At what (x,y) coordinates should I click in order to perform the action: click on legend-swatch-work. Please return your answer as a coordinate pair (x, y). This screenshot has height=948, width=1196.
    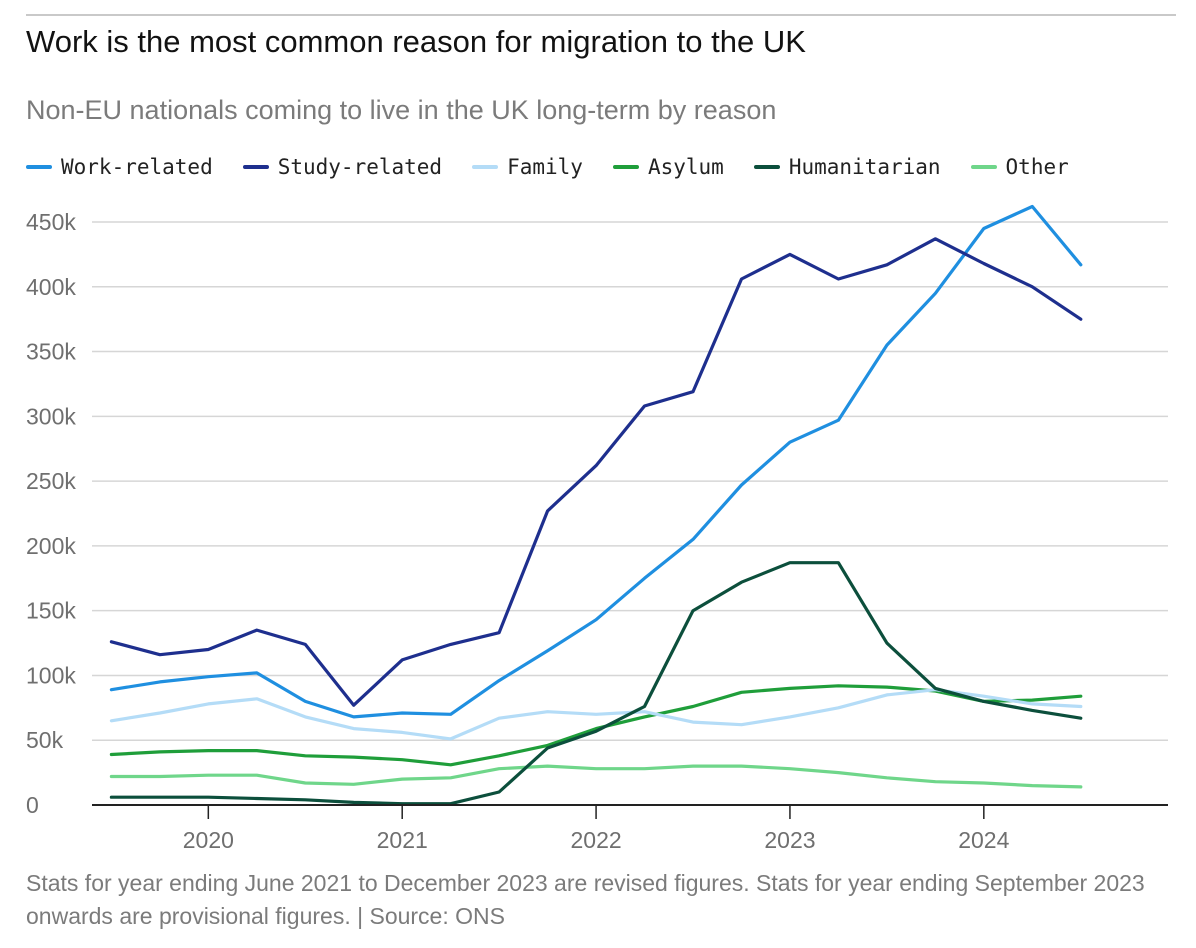
    Looking at the image, I should click on (39, 167).